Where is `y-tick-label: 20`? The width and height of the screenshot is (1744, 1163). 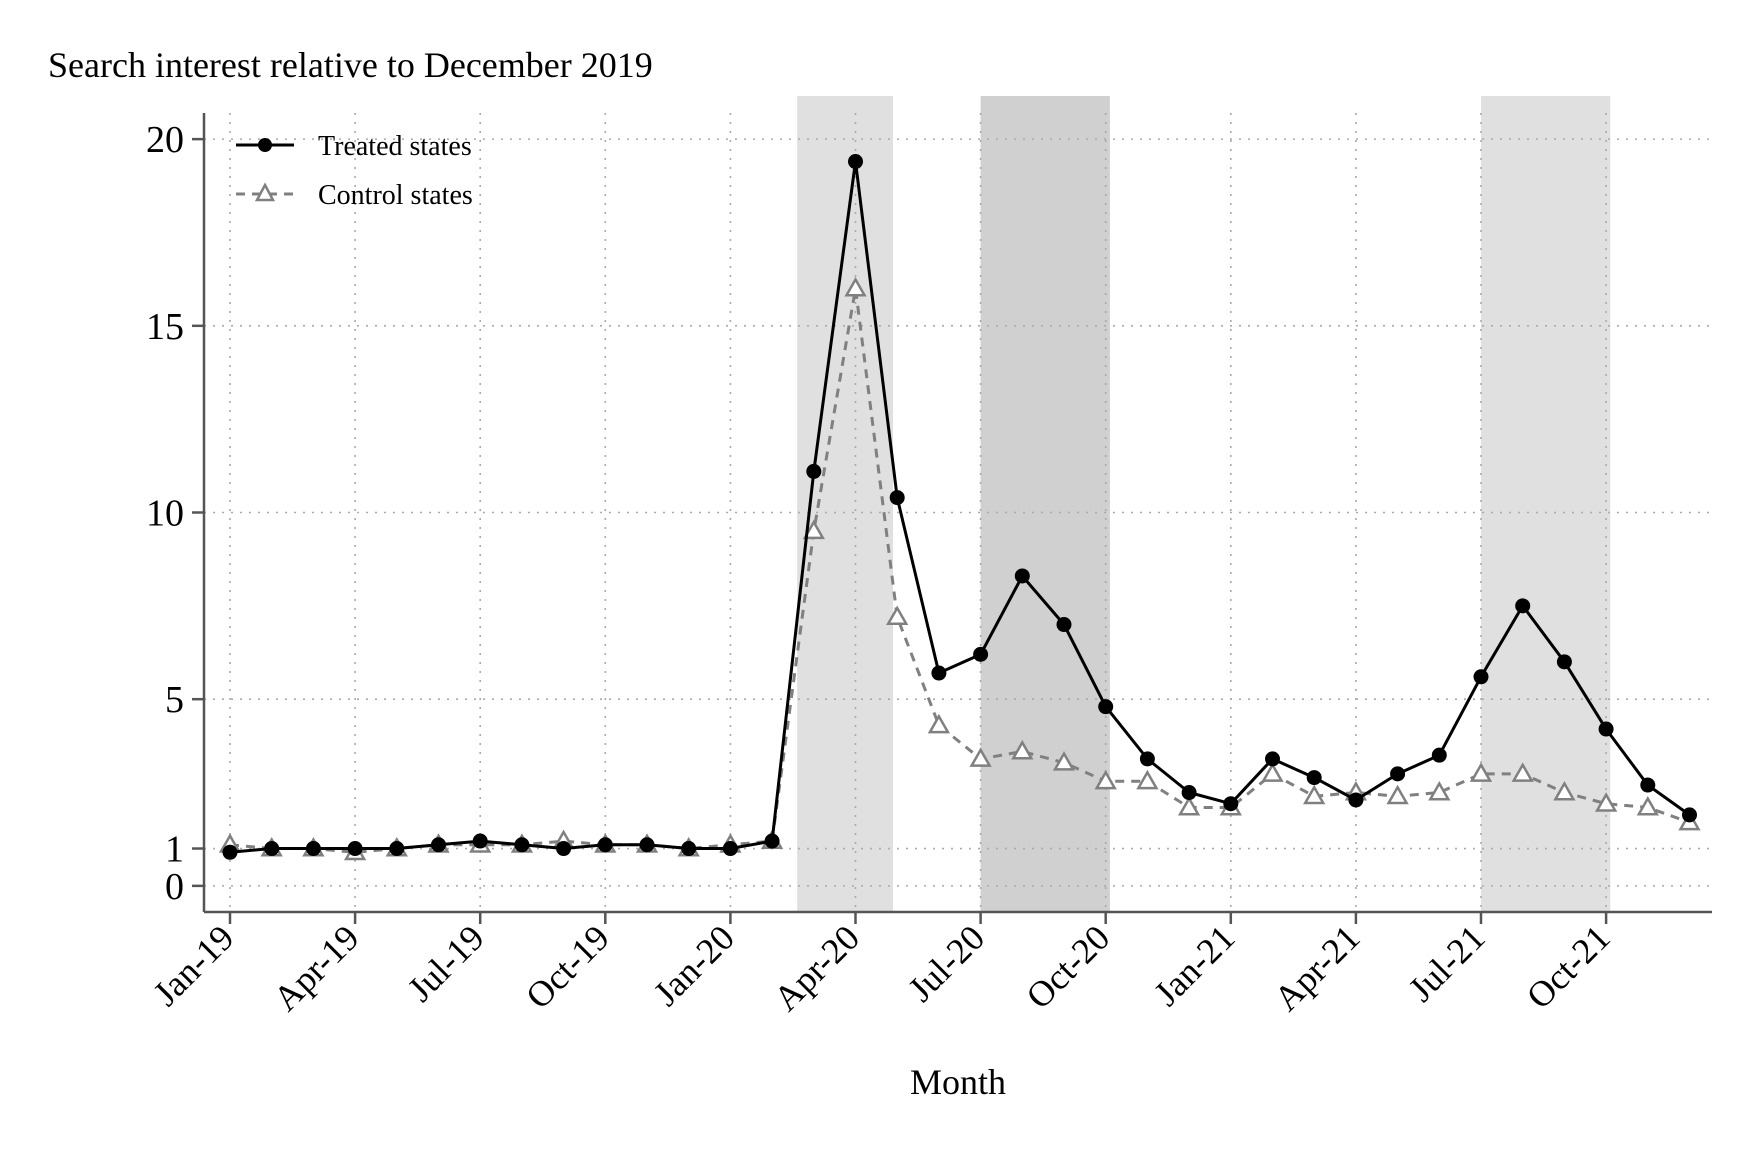
y-tick-label: 20 is located at coordinates (165, 140).